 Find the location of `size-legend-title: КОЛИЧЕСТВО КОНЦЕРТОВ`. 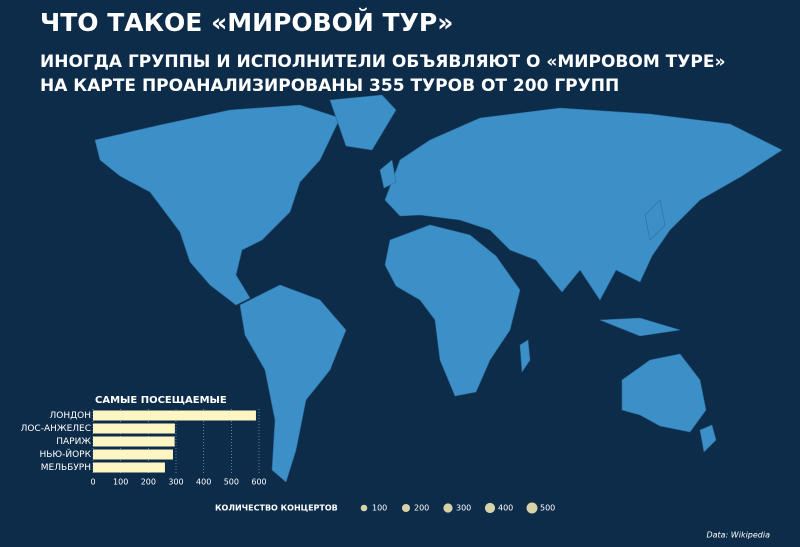

size-legend-title: КОЛИЧЕСТВО КОНЦЕРТОВ is located at coordinates (276, 508).